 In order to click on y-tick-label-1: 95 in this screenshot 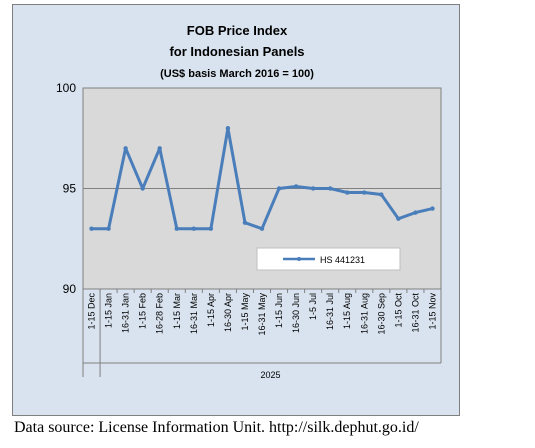, I will do `click(70, 189)`.